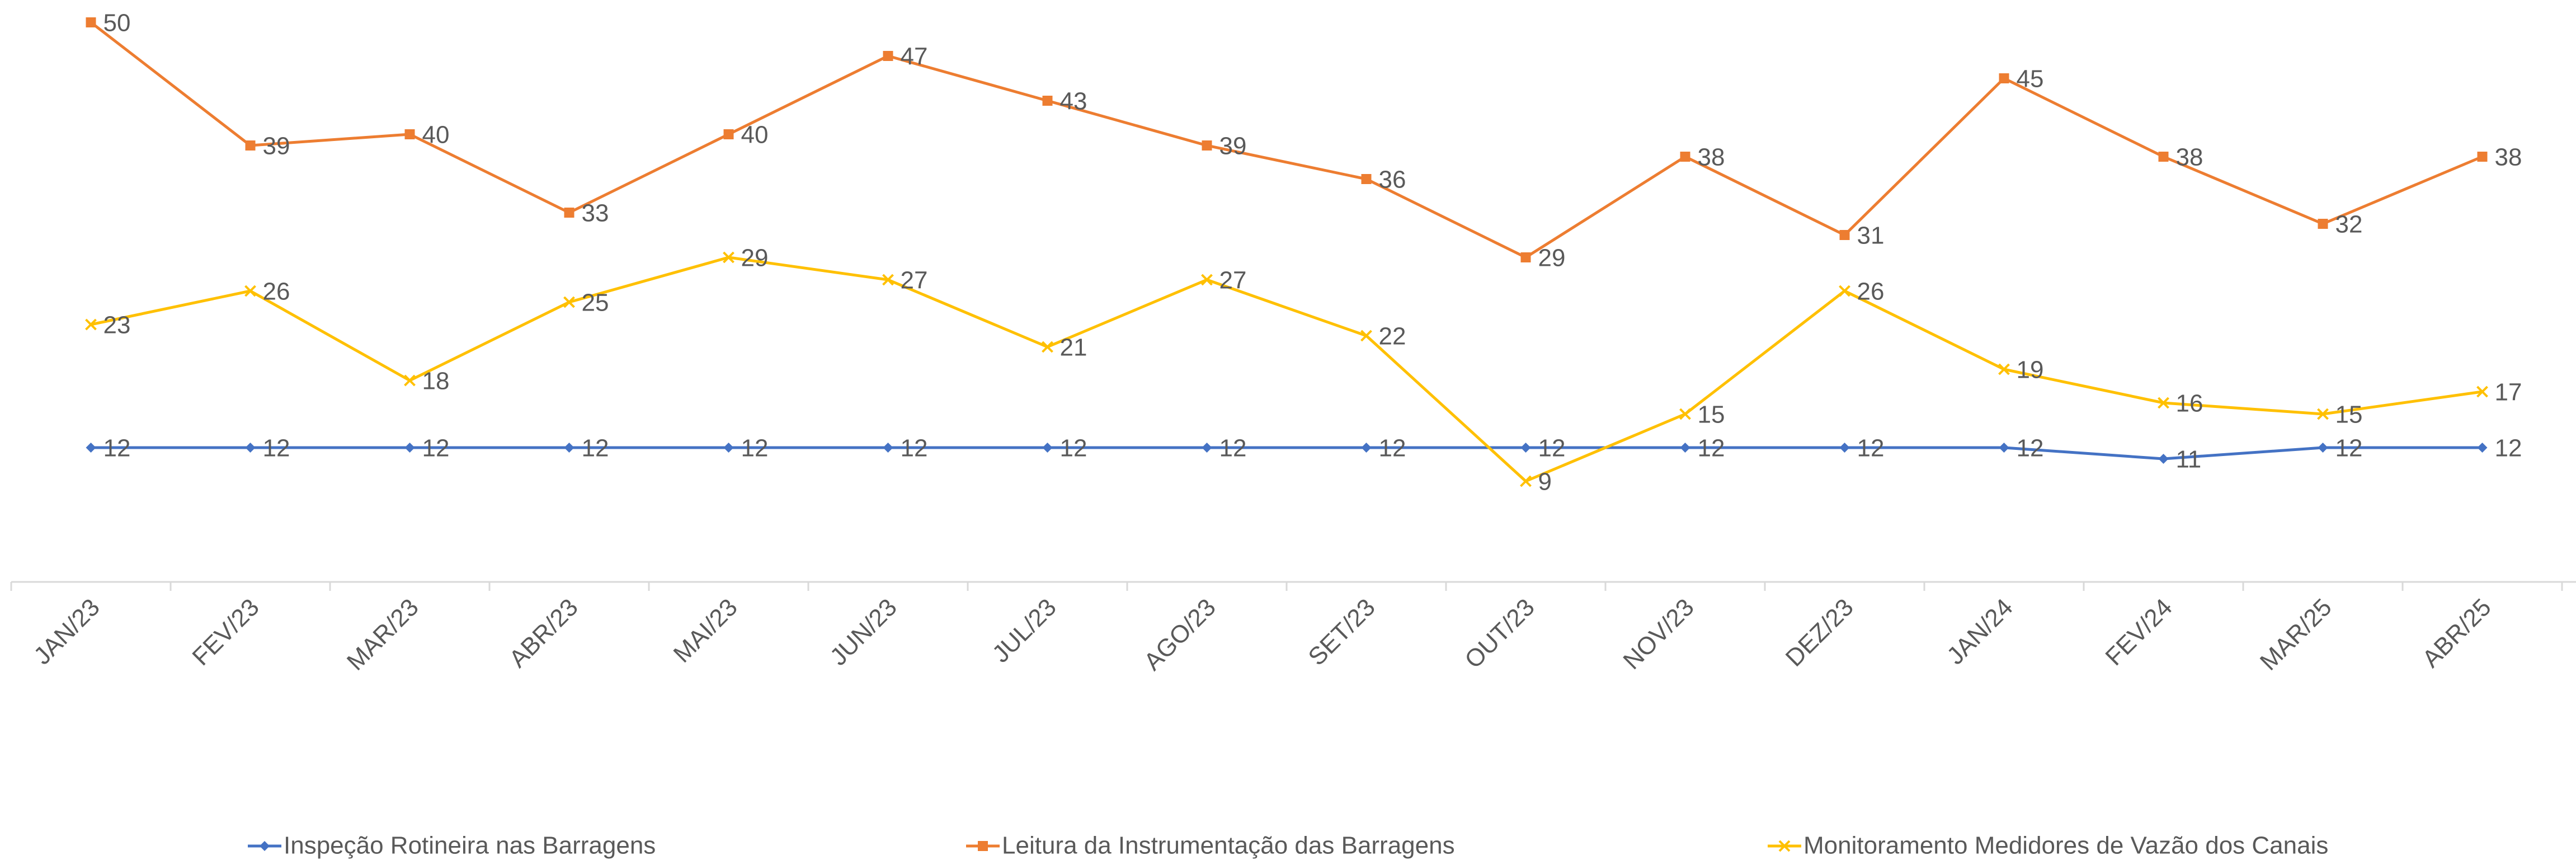 Image resolution: width=2576 pixels, height=860 pixels. I want to click on data-label: 47, so click(914, 57).